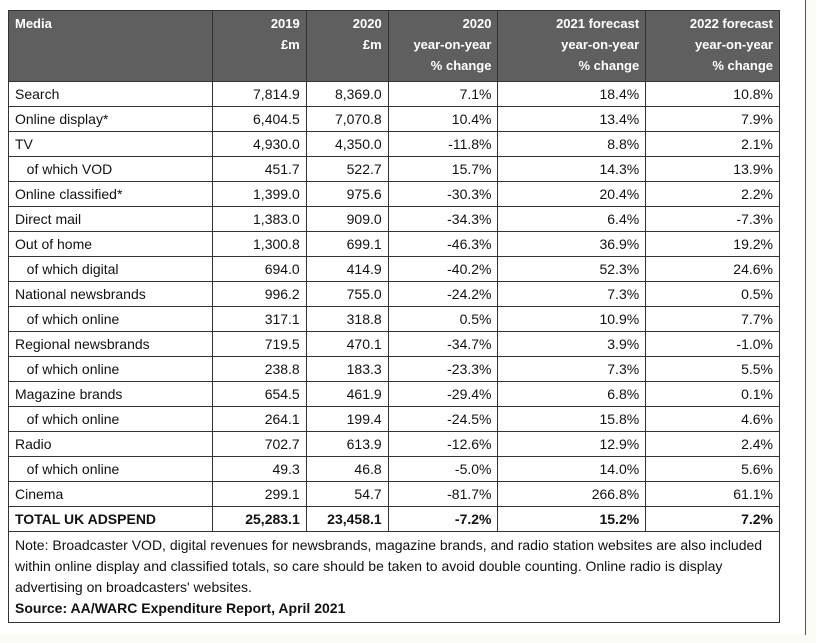 This screenshot has width=816, height=643. What do you see at coordinates (110, 46) in the screenshot?
I see `header-cell: Media` at bounding box center [110, 46].